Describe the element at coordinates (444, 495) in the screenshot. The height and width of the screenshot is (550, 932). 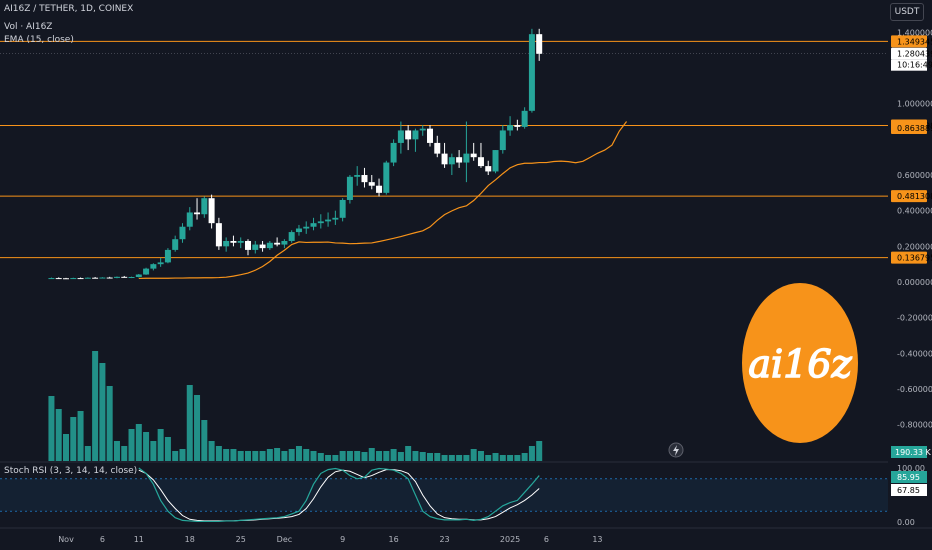
I see `stoch-band` at that location.